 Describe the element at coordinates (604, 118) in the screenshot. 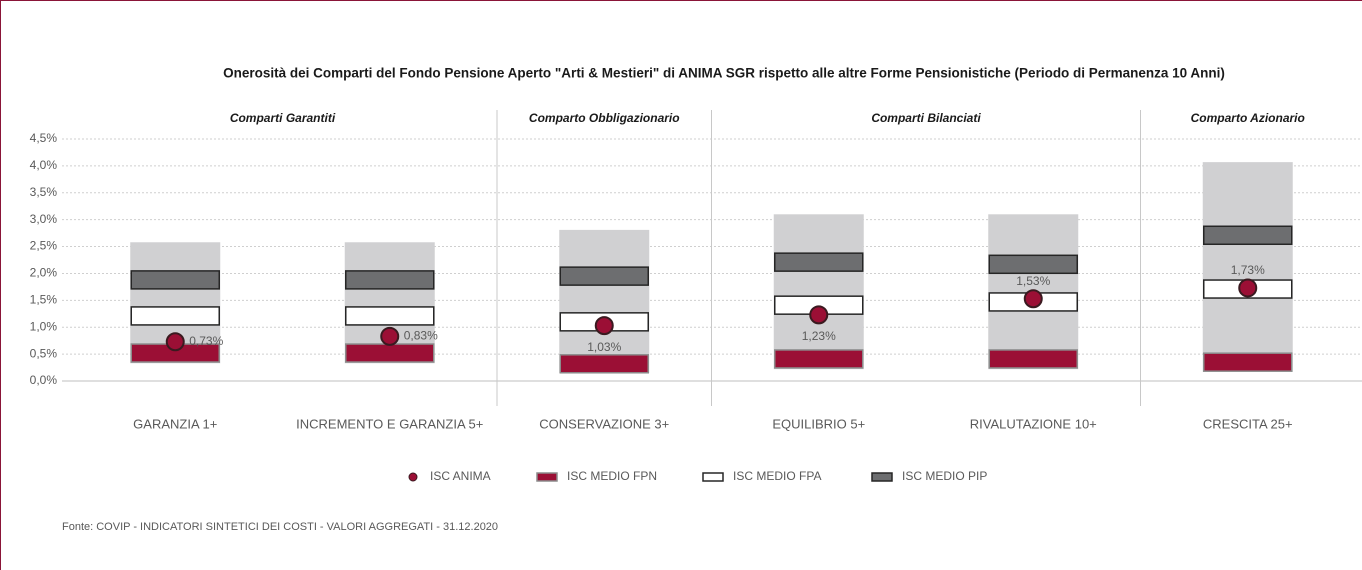

I see `group-label: Comparto Obbligazionario` at that location.